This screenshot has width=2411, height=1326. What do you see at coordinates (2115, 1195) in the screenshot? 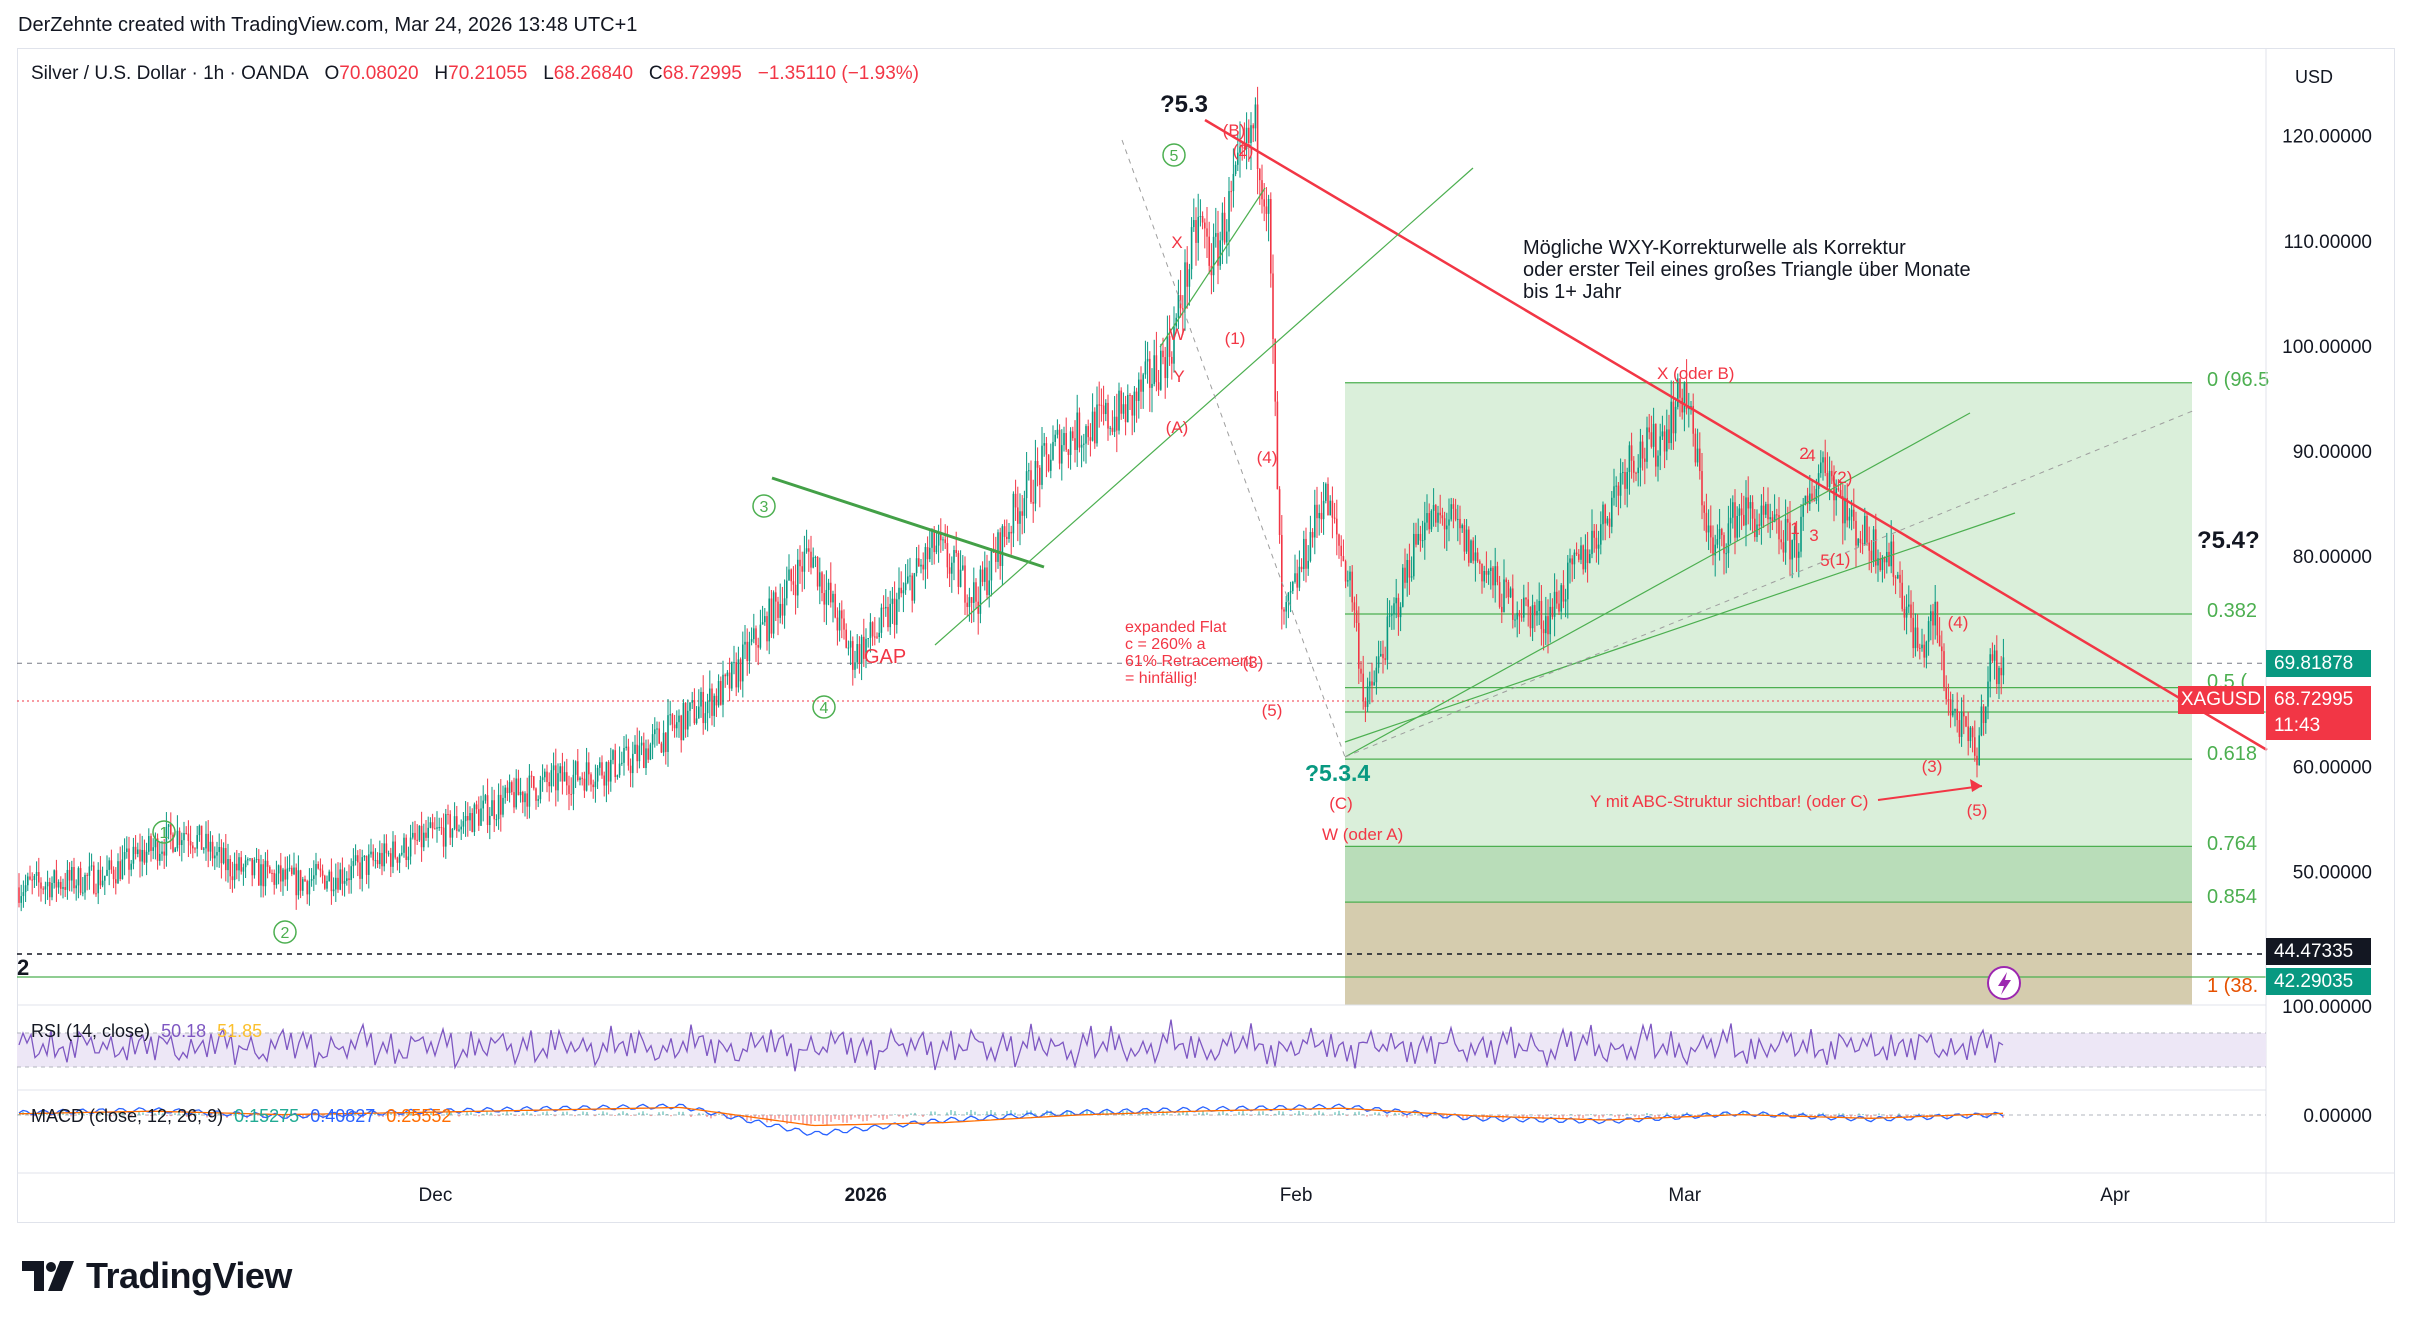
I see `time-tick-label: Apr` at bounding box center [2115, 1195].